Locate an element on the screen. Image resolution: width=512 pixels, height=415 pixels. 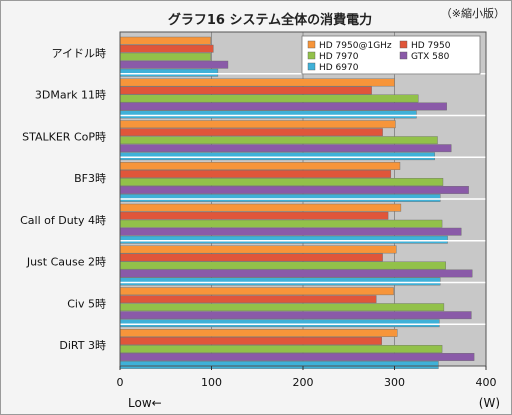
x-tick-label: 200 is located at coordinates (303, 382).